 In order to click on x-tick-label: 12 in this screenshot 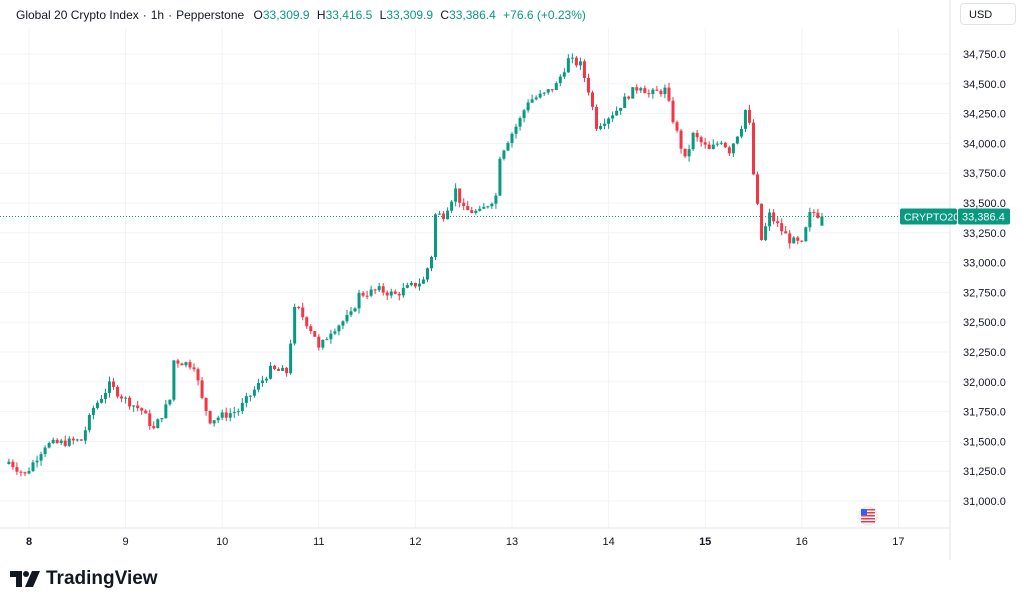, I will do `click(415, 542)`.